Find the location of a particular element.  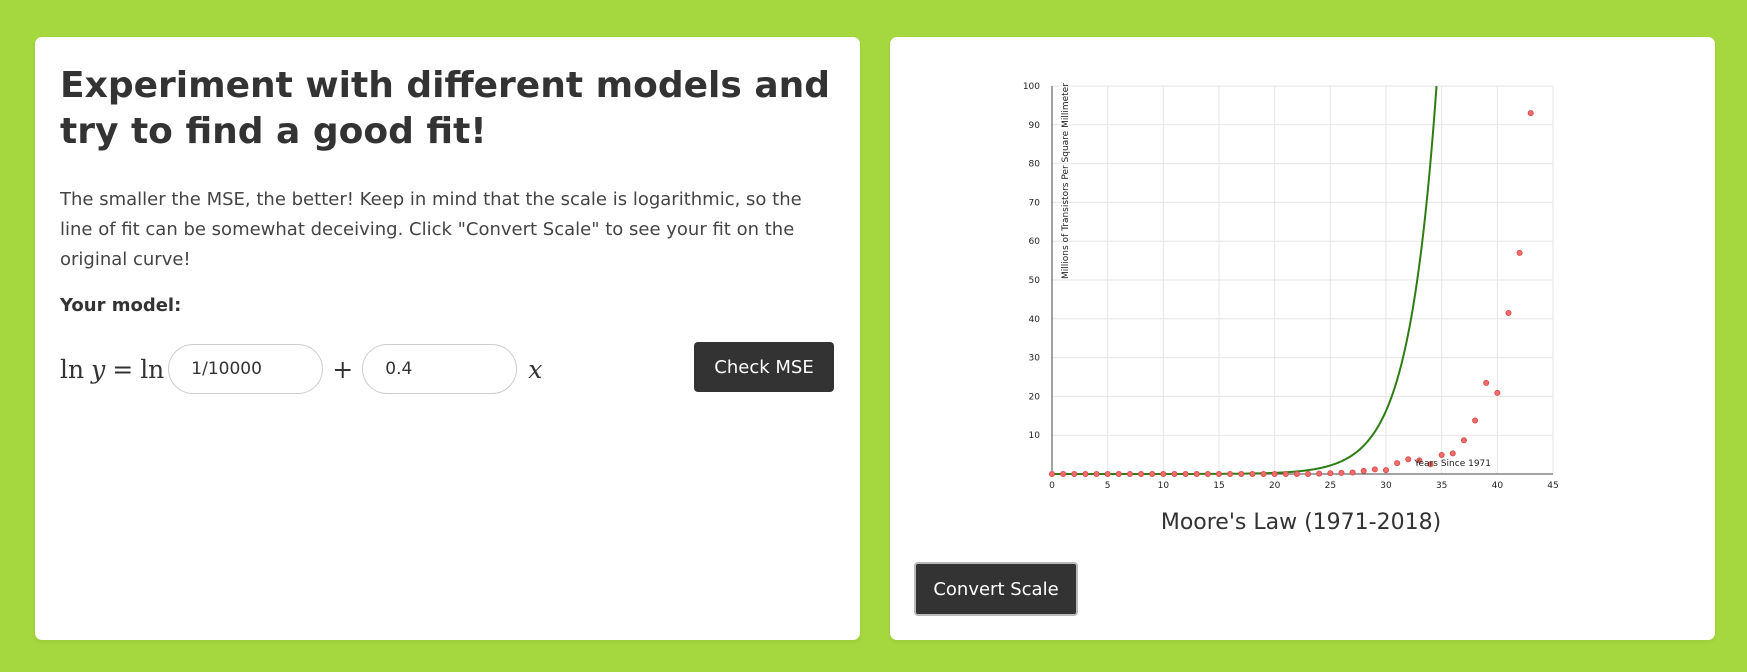

model-equation: ln y = ln + x is located at coordinates (301, 369).